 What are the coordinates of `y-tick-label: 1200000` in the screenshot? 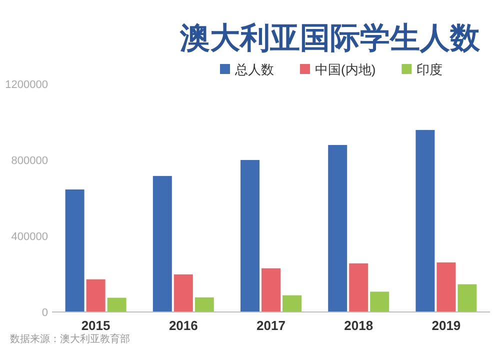 It's located at (26, 85).